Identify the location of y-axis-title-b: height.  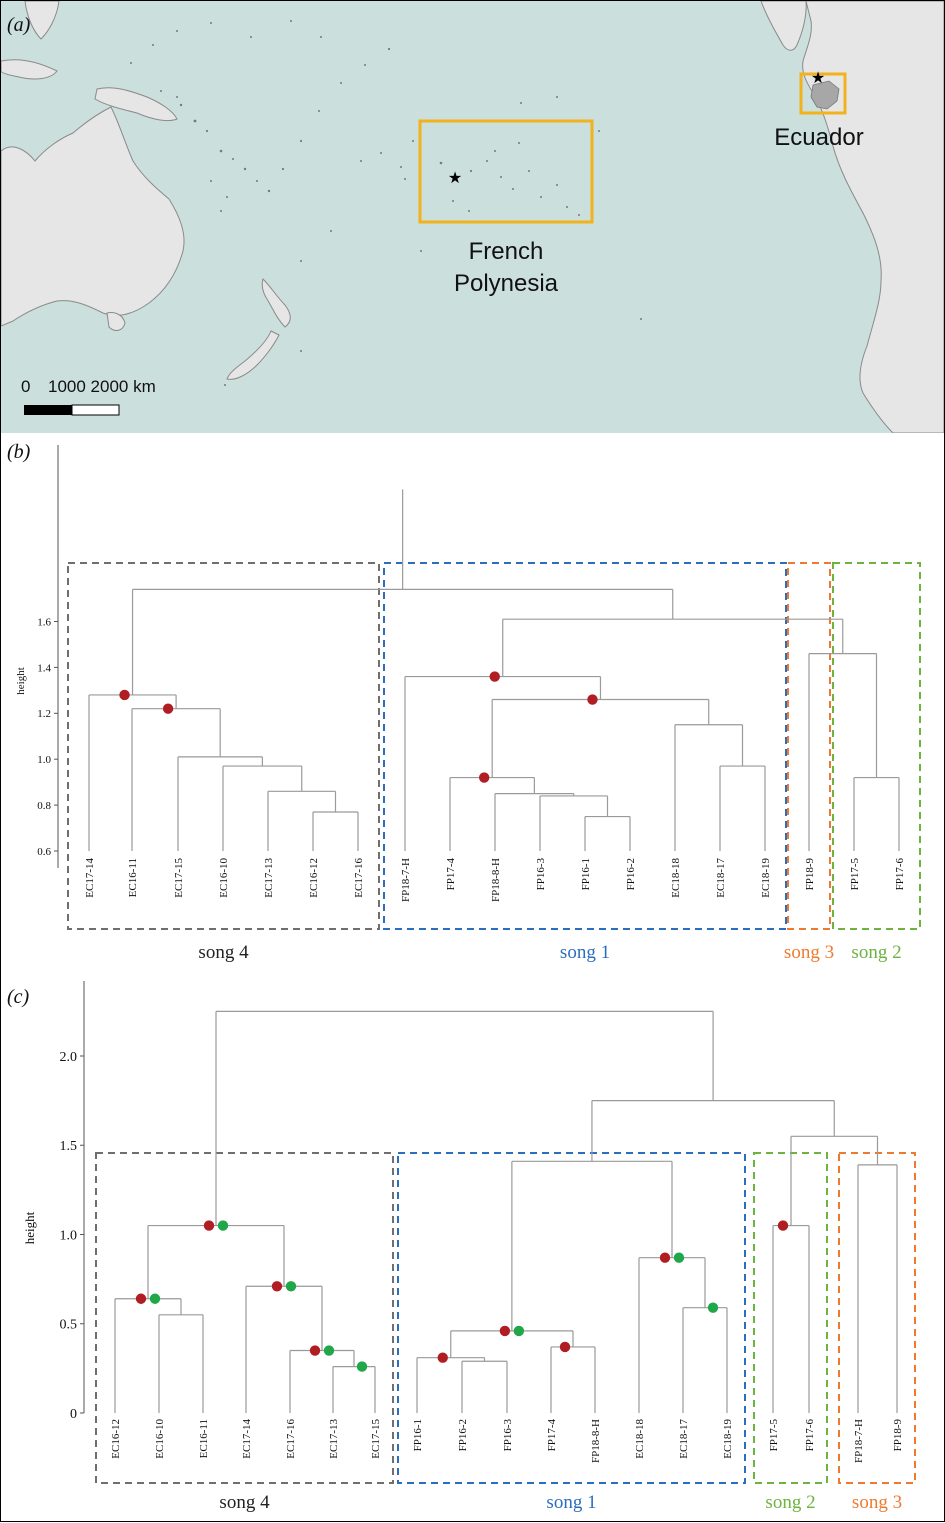
(21, 681).